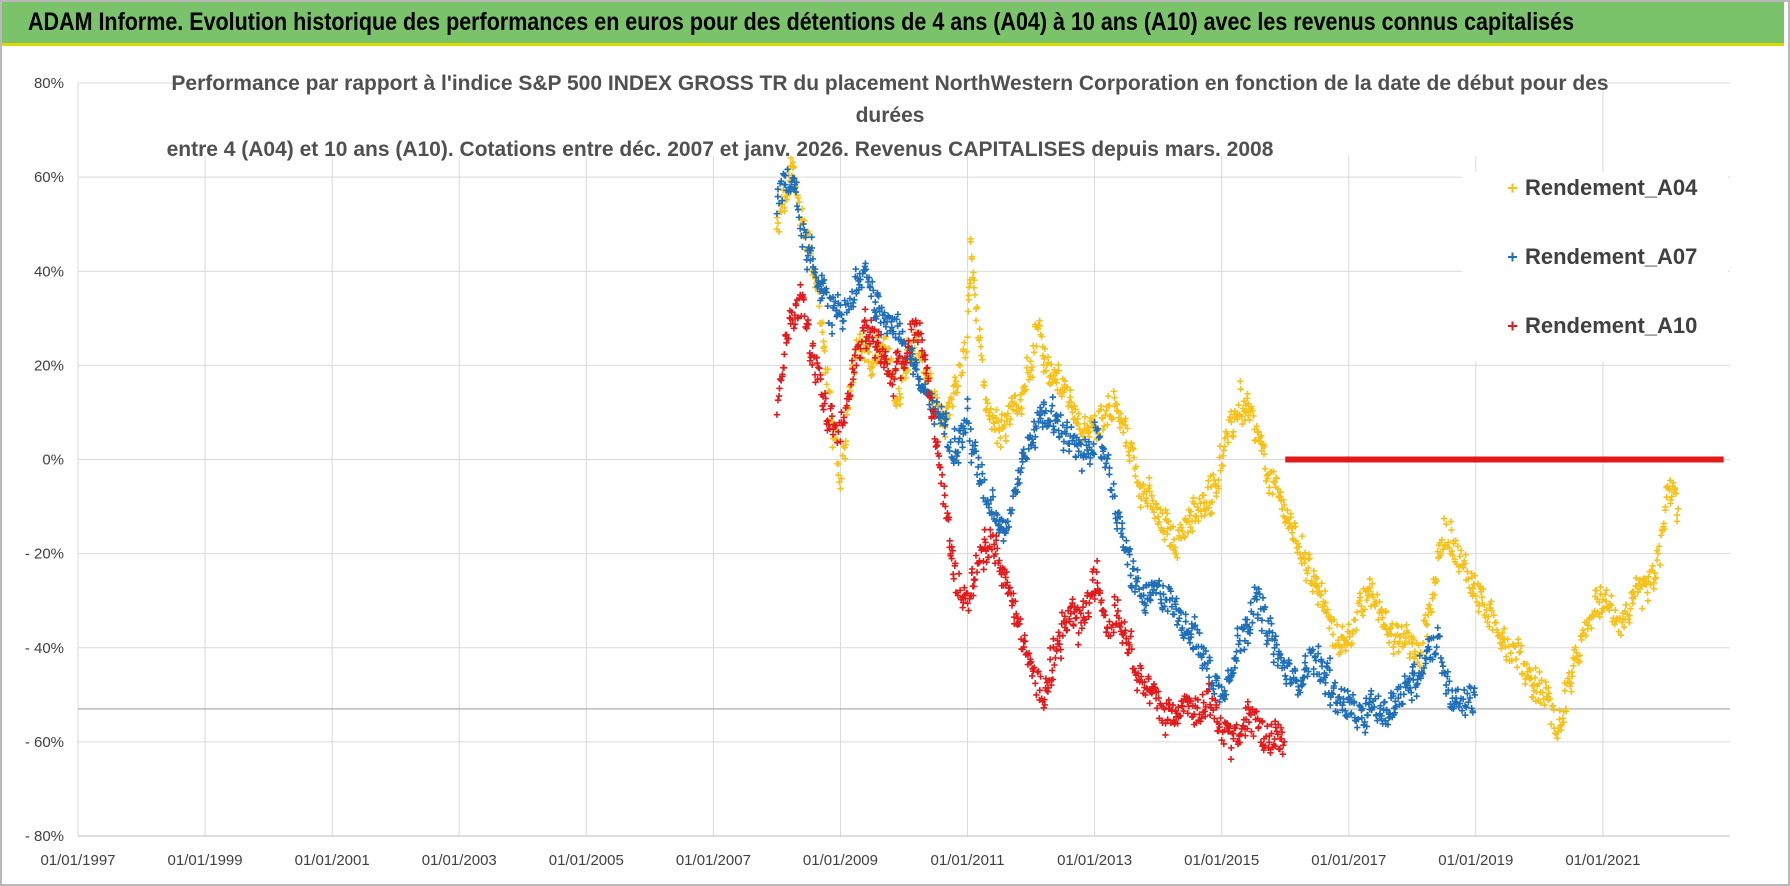 This screenshot has height=886, width=1790. I want to click on x-tick-label: 01/01/2001, so click(332, 860).